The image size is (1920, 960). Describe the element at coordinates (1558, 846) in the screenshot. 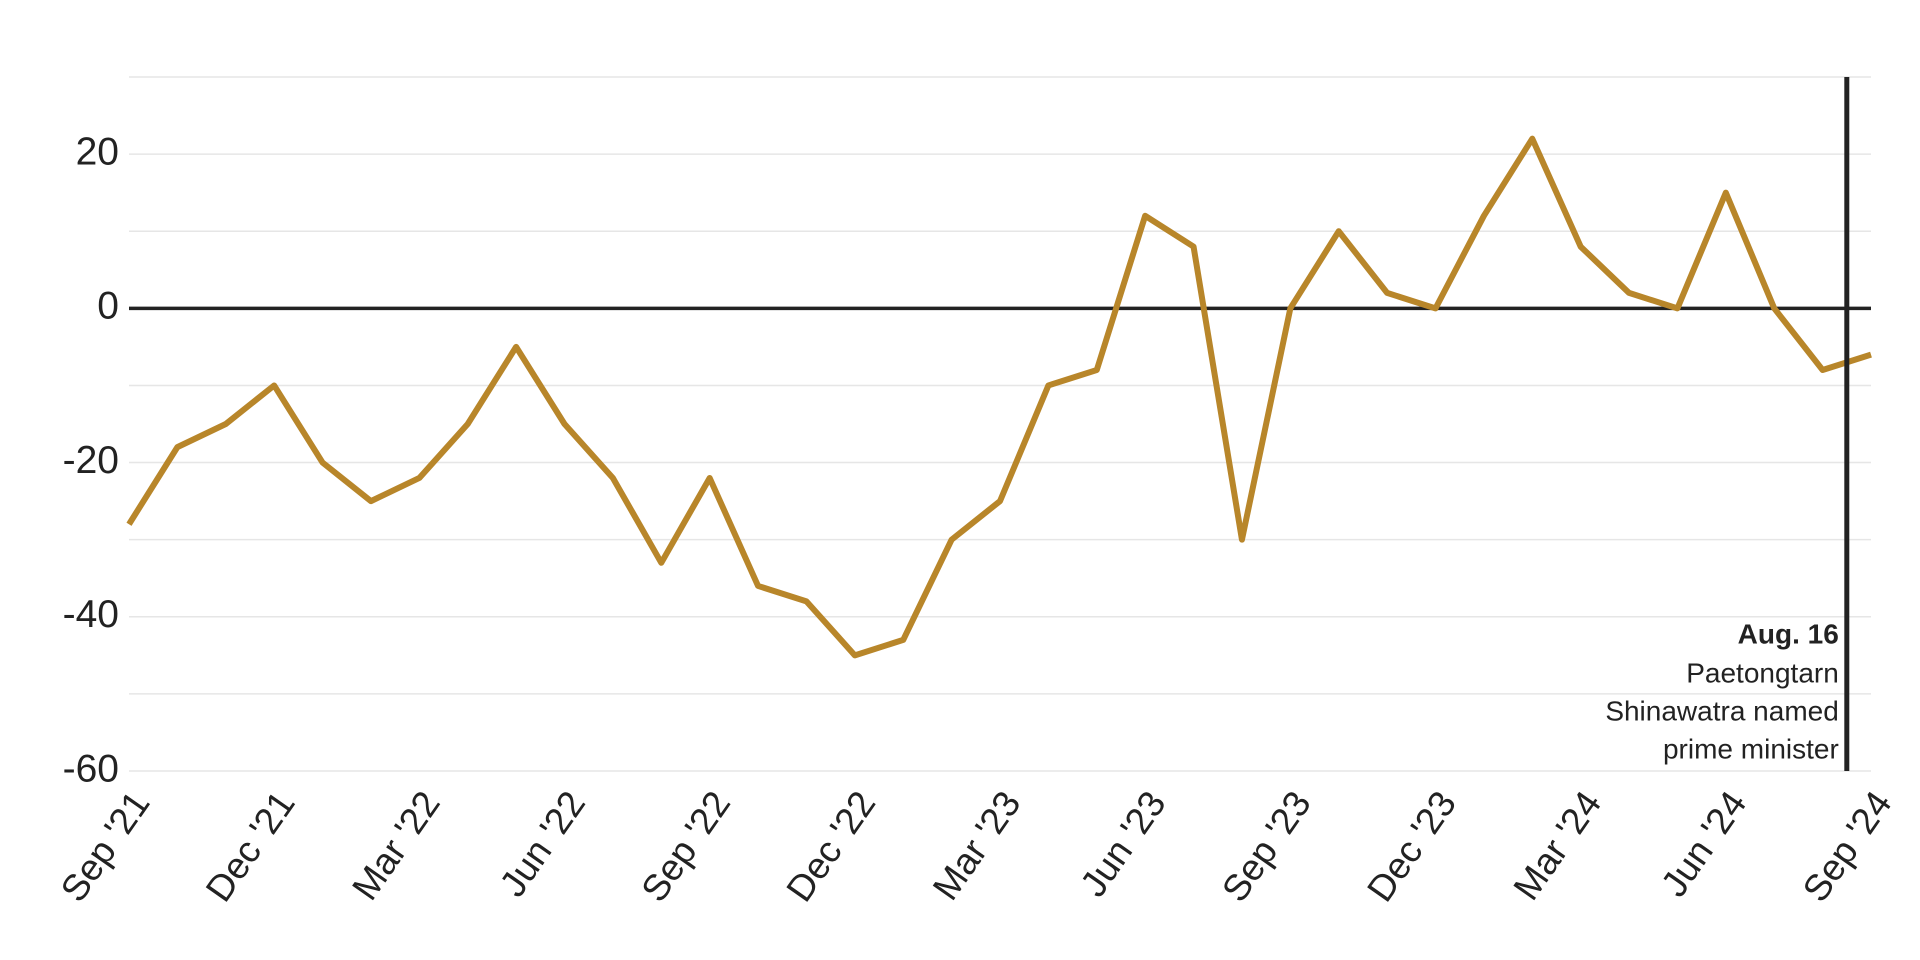

I see `x-tick-label: Mar '24` at that location.